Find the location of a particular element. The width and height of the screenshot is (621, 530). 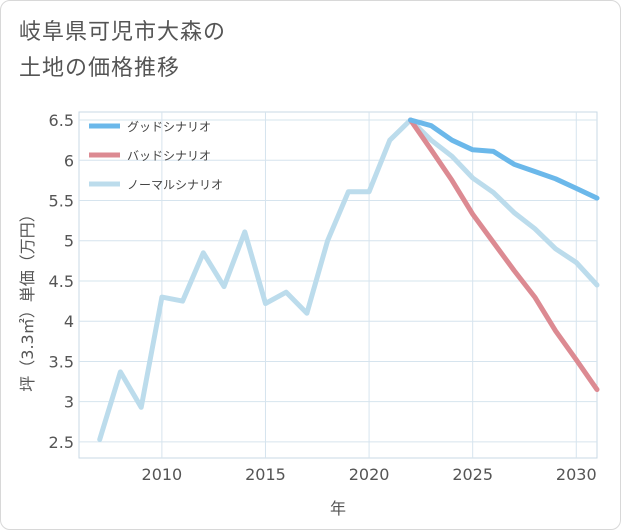

legend-label: グッドシナリオ is located at coordinates (169, 127).